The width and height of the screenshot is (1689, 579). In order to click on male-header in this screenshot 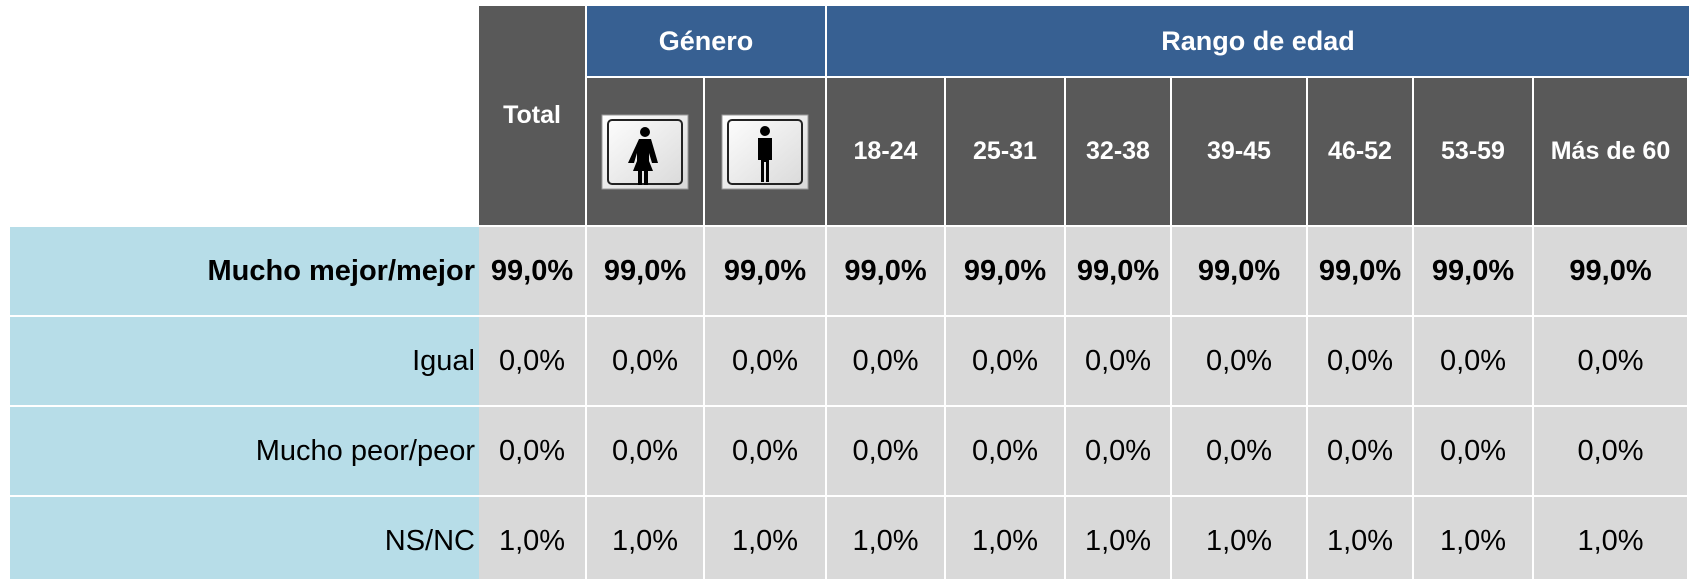, I will do `click(765, 151)`.